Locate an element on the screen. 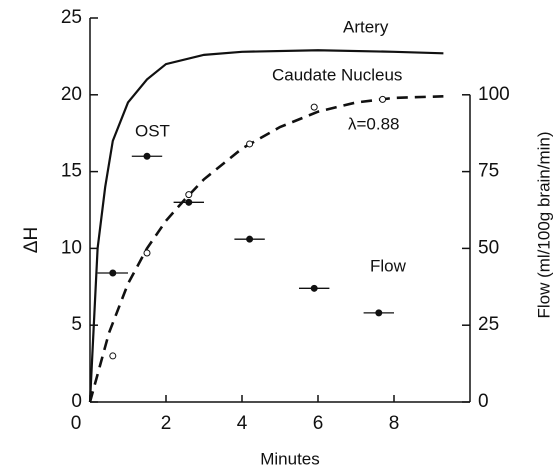  x-axis-label: Minutes is located at coordinates (290, 458).